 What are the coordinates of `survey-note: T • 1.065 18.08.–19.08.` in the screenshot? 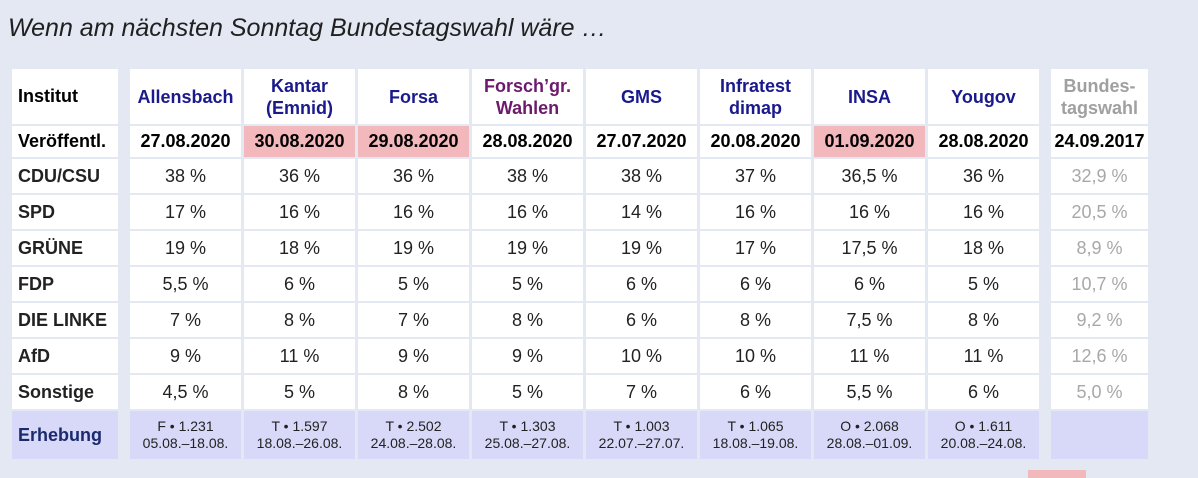 It's located at (755, 435).